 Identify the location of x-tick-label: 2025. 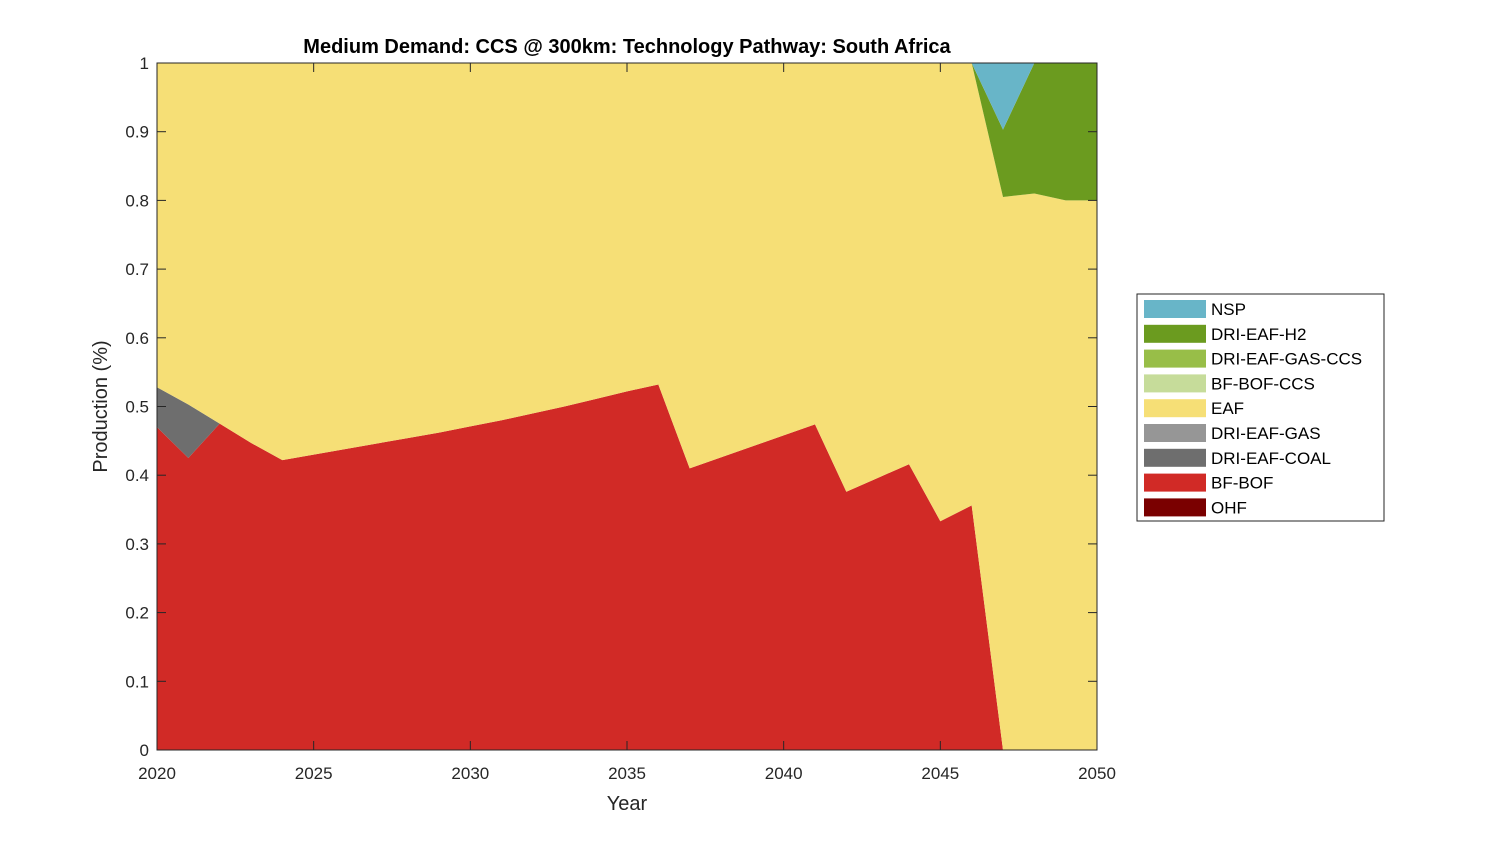
(314, 773).